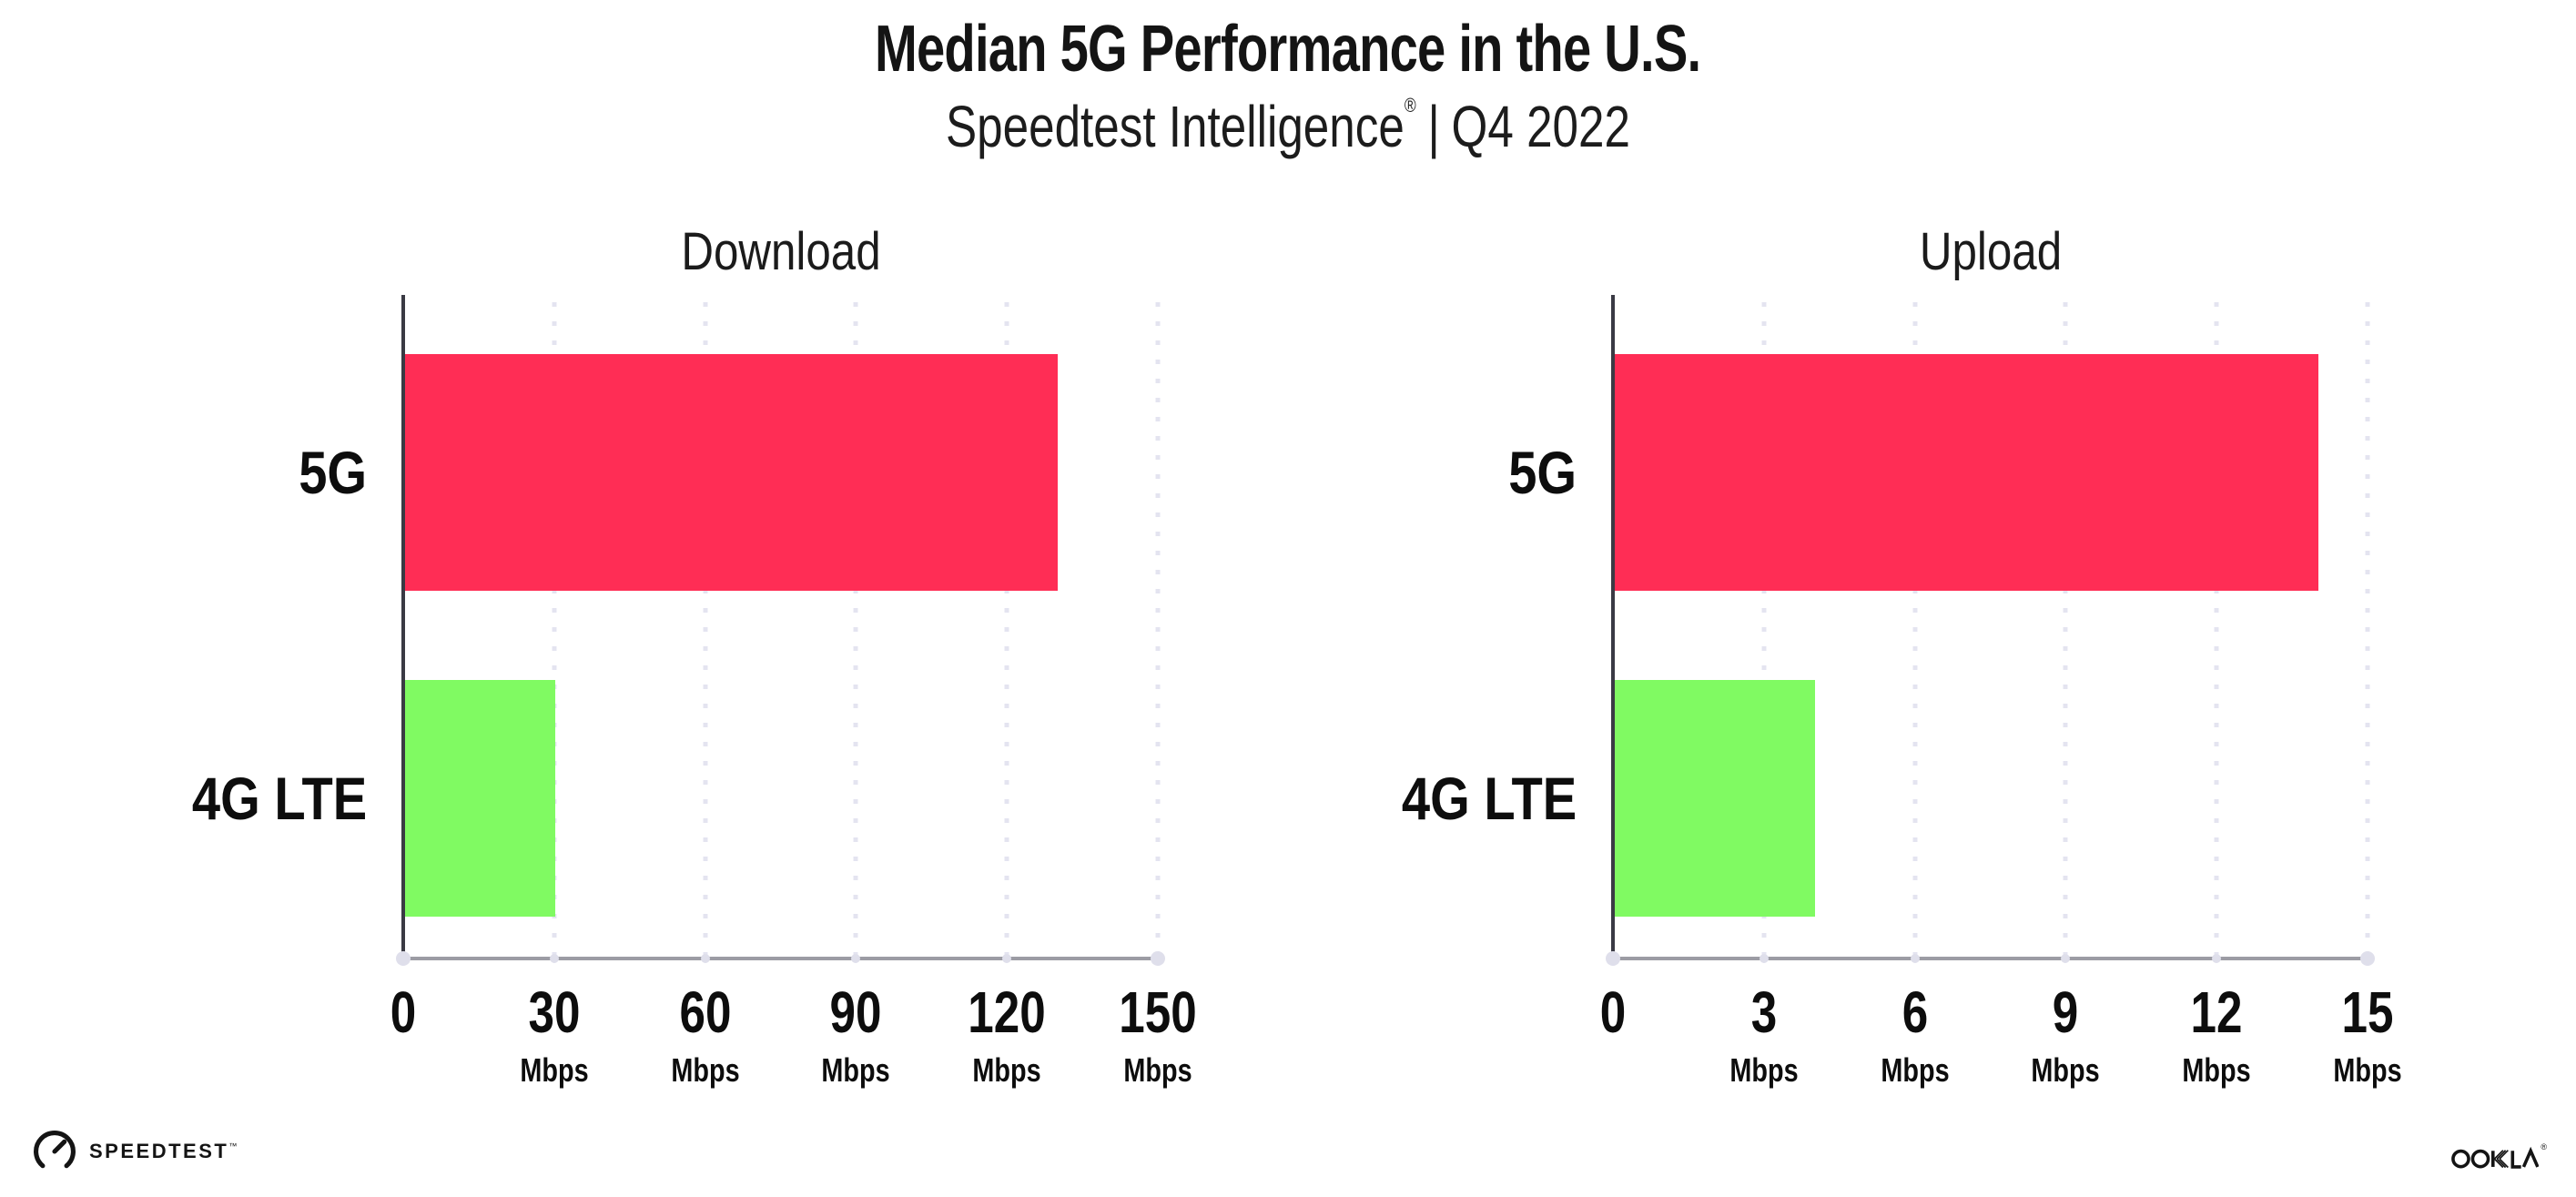 The width and height of the screenshot is (2576, 1197). I want to click on x-tick-label: 120 Mbps, so click(1007, 1035).